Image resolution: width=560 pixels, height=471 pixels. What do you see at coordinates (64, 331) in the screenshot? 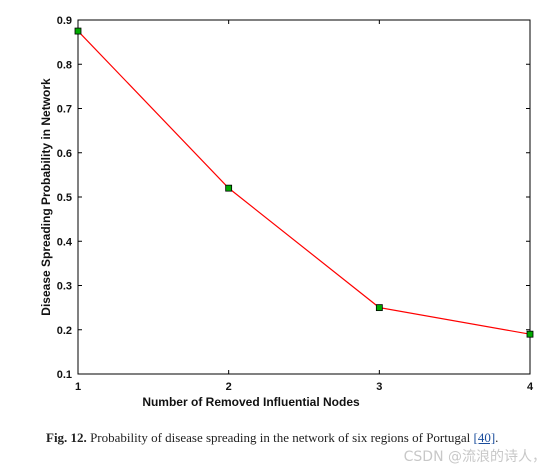
I see `y-tick-label: 0.2` at bounding box center [64, 331].